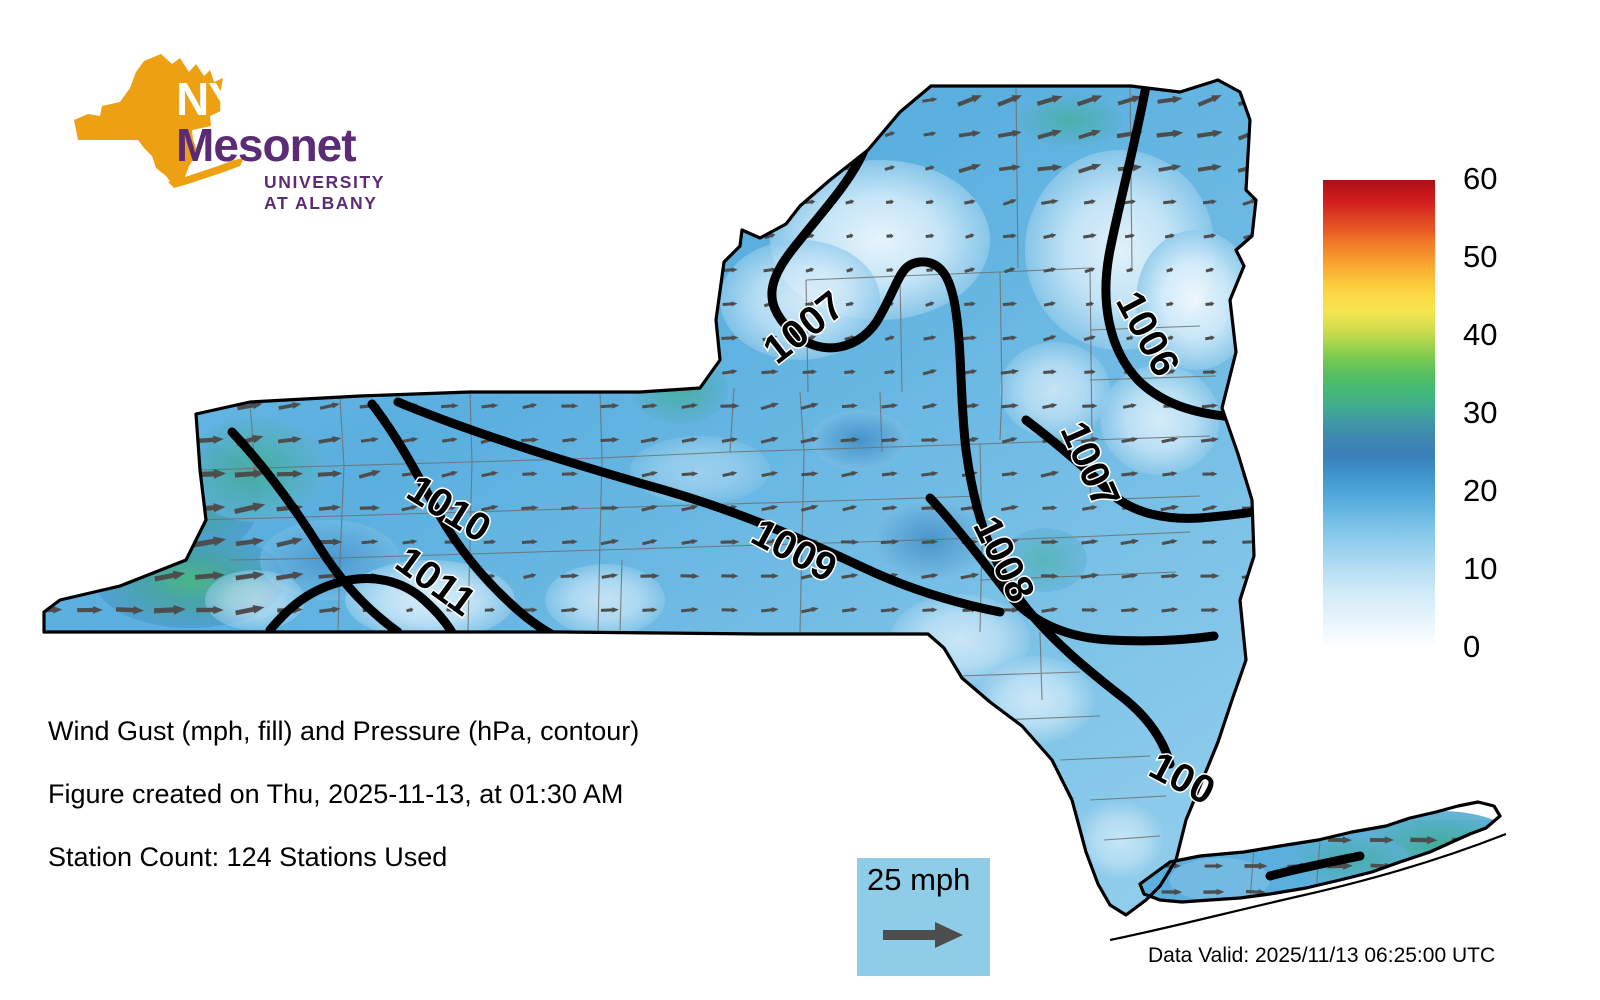 The width and height of the screenshot is (1600, 1000). Describe the element at coordinates (1320, 856) in the screenshot. I see `long-island-fill` at that location.